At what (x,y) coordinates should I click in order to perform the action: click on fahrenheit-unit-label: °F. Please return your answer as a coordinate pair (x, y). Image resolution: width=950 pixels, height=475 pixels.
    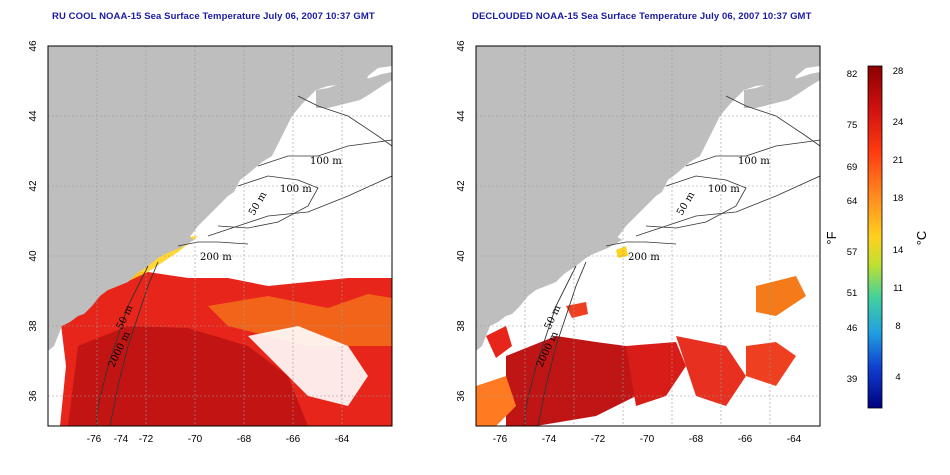
    Looking at the image, I should click on (831, 237).